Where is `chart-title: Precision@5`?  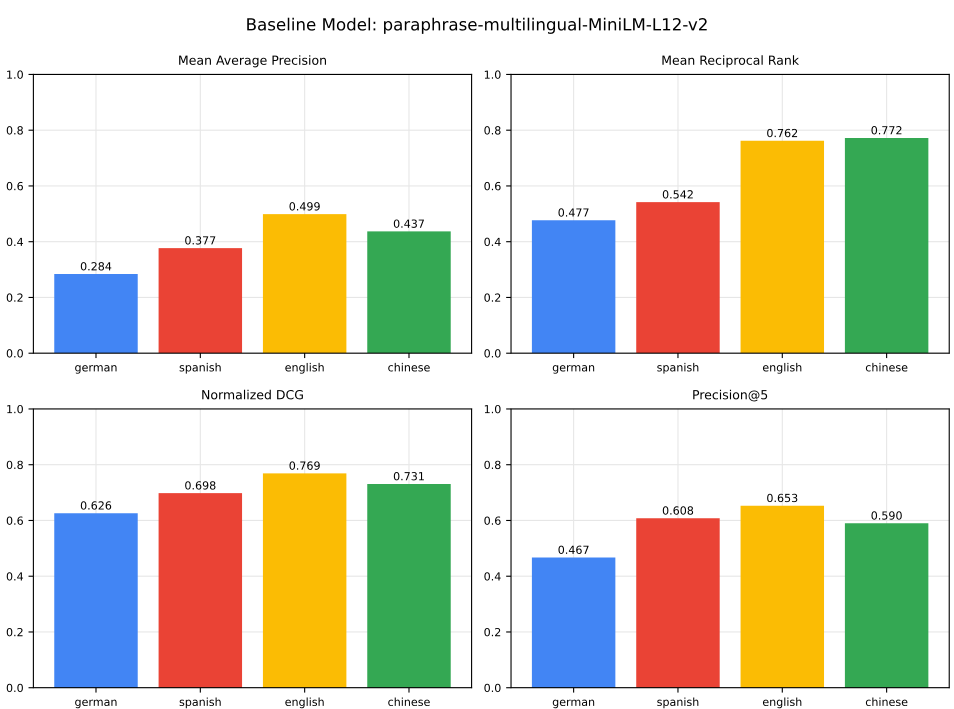
chart-title: Precision@5 is located at coordinates (730, 396).